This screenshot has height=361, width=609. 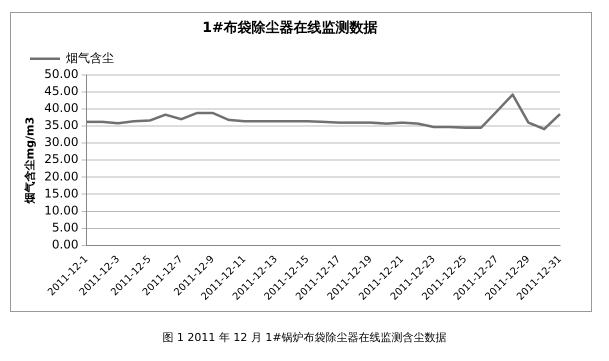 I want to click on y-tick-label: 5.00, so click(x=65, y=227).